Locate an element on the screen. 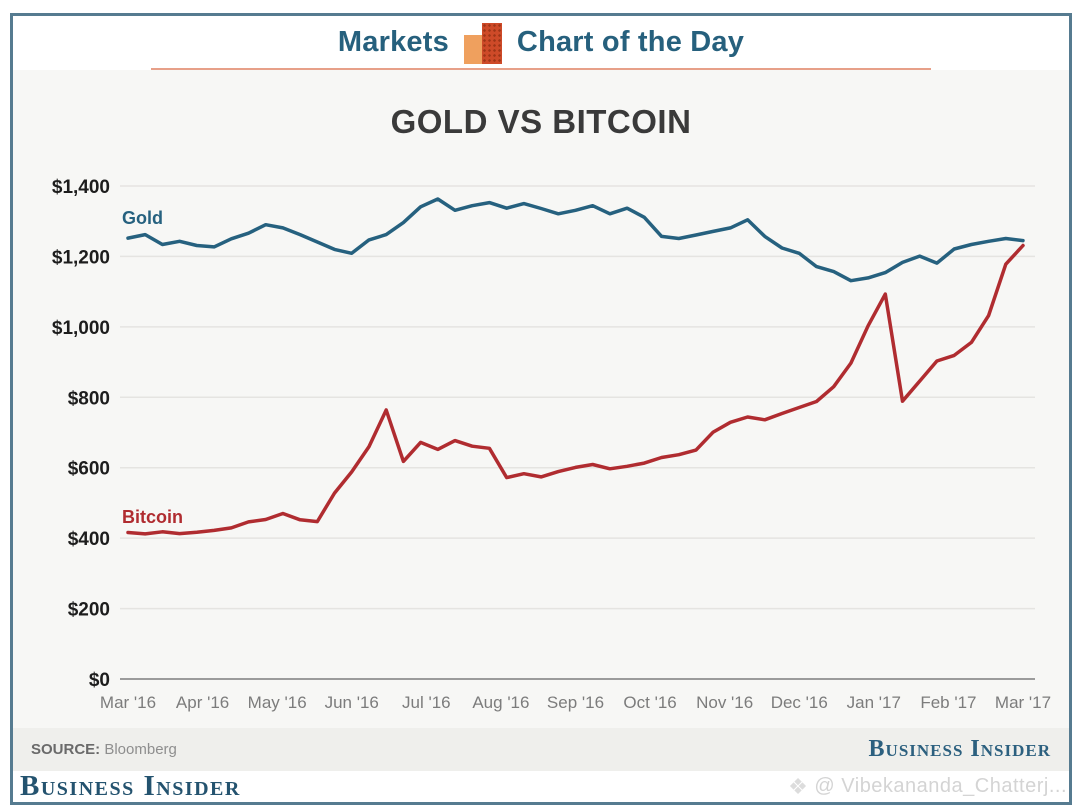 The width and height of the screenshot is (1080, 809). x-tick-label: Apr '16 is located at coordinates (202, 702).